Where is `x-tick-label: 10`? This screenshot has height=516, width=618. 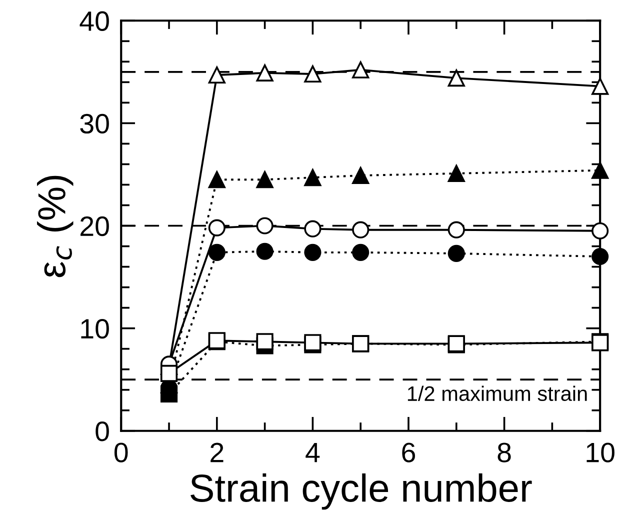 x-tick-label: 10 is located at coordinates (600, 452).